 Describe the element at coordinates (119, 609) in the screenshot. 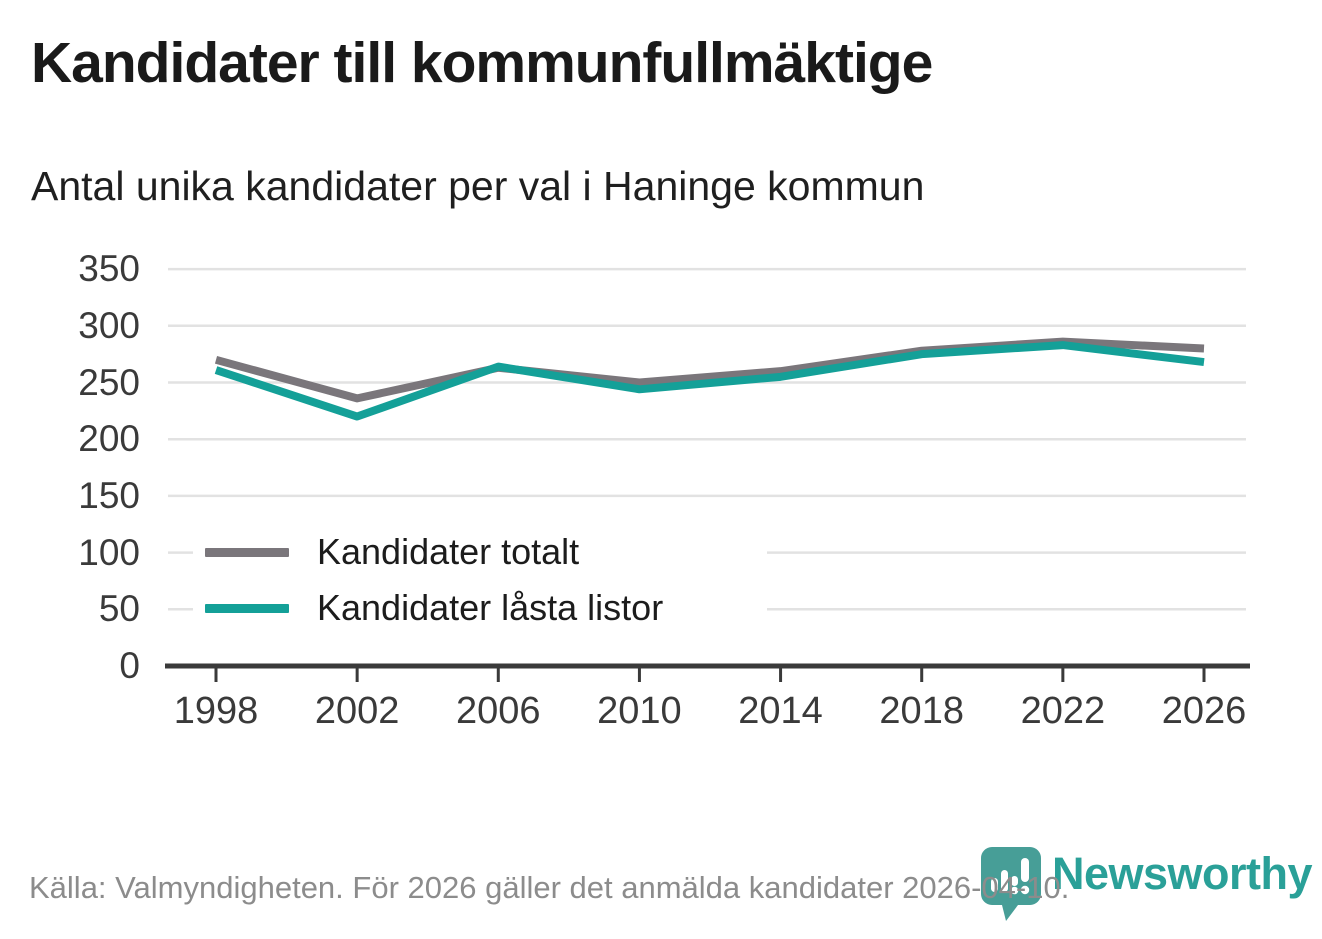

I see `y-tick-label-50: 50` at that location.